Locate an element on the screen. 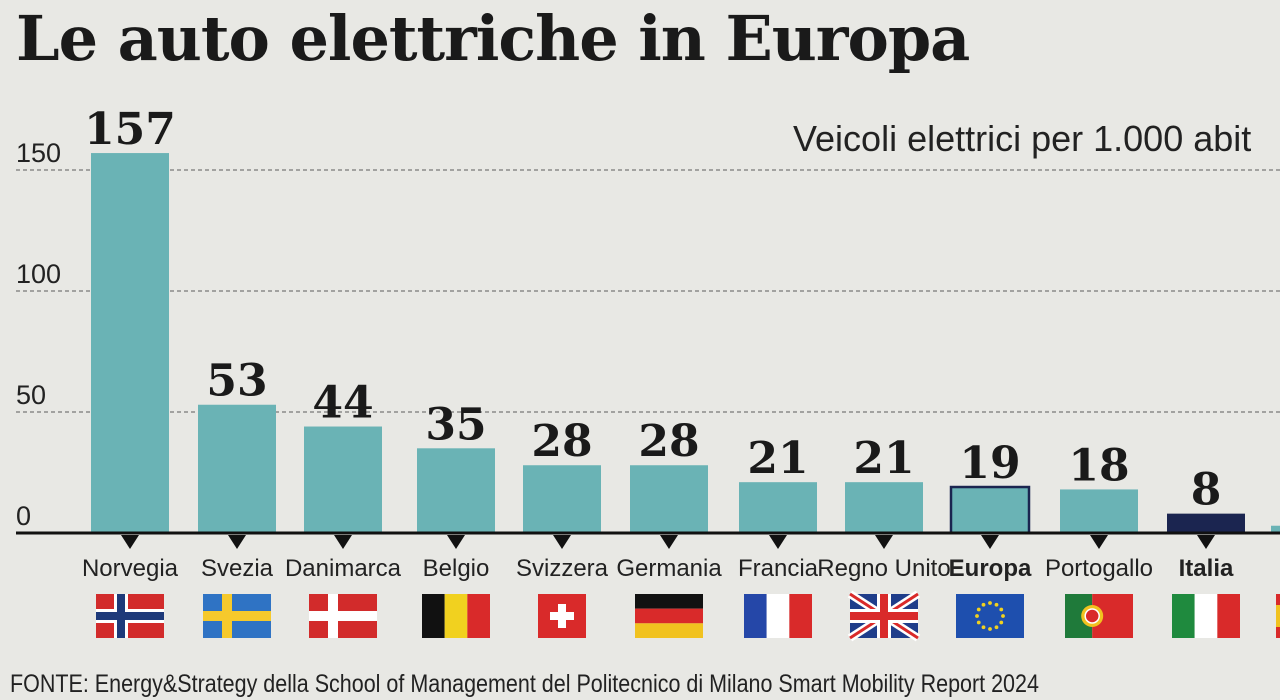 The width and height of the screenshot is (1280, 700). category-label: Portogallo is located at coordinates (1099, 568).